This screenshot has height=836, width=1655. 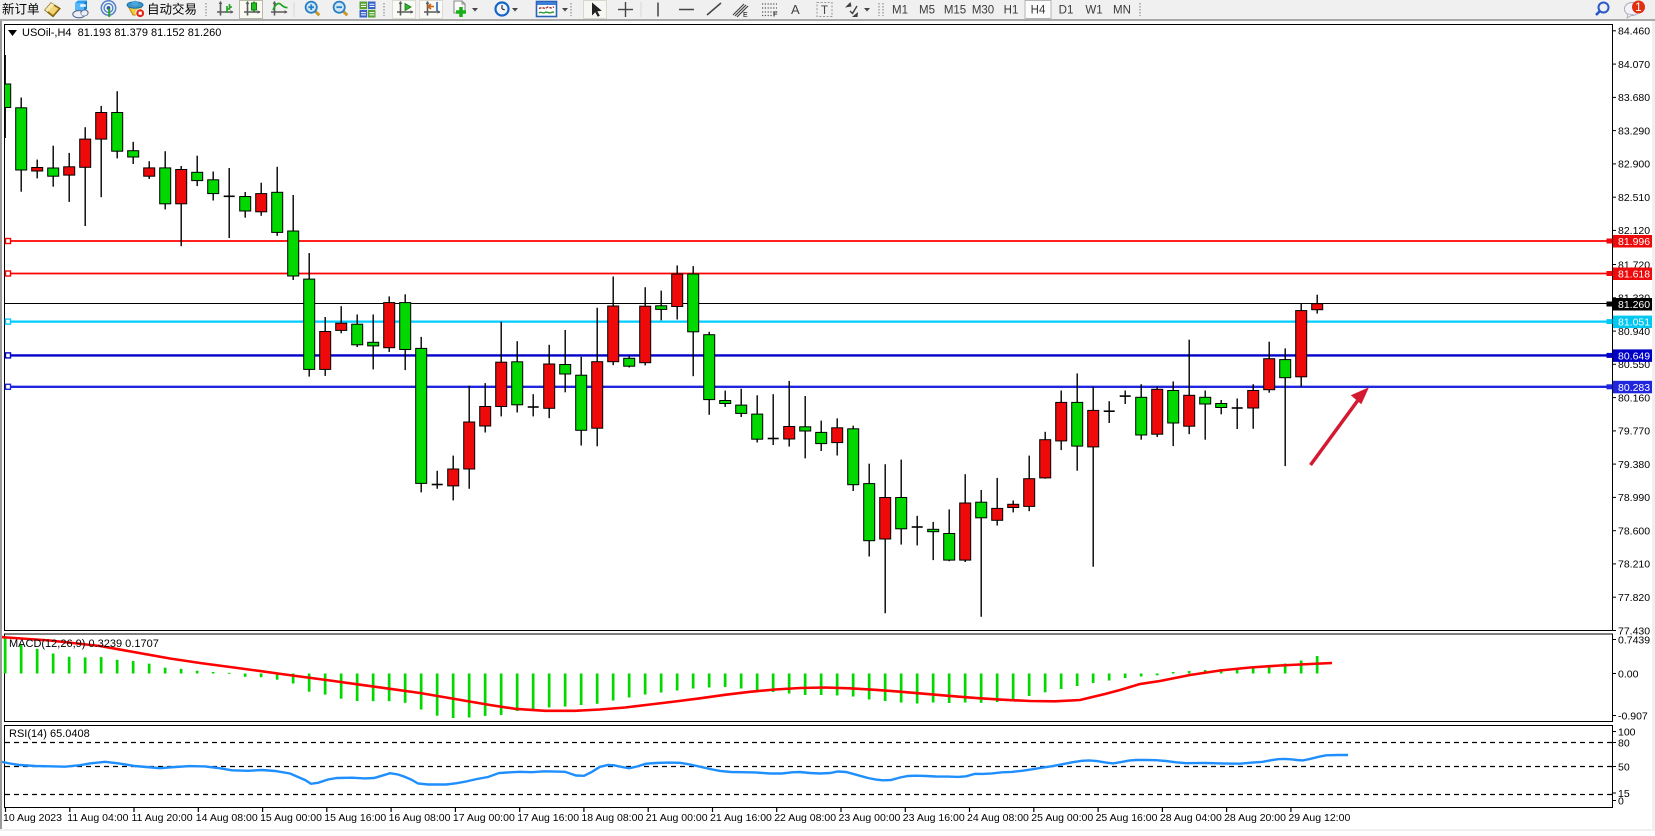 I want to click on svg-text: 78.990, so click(x=1634, y=498).